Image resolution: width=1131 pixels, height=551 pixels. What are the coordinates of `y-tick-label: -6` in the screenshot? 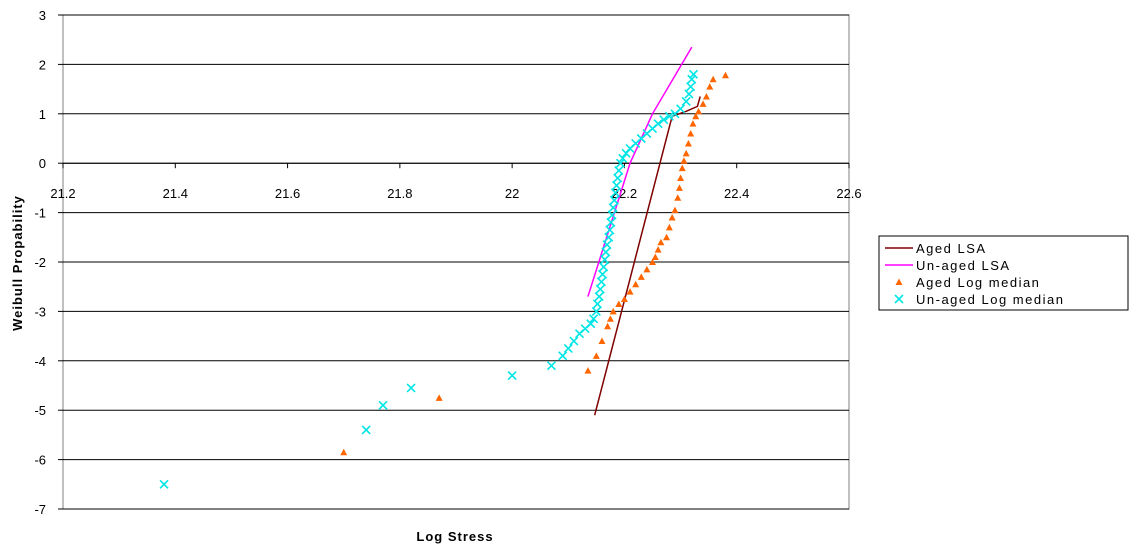 It's located at (40, 460).